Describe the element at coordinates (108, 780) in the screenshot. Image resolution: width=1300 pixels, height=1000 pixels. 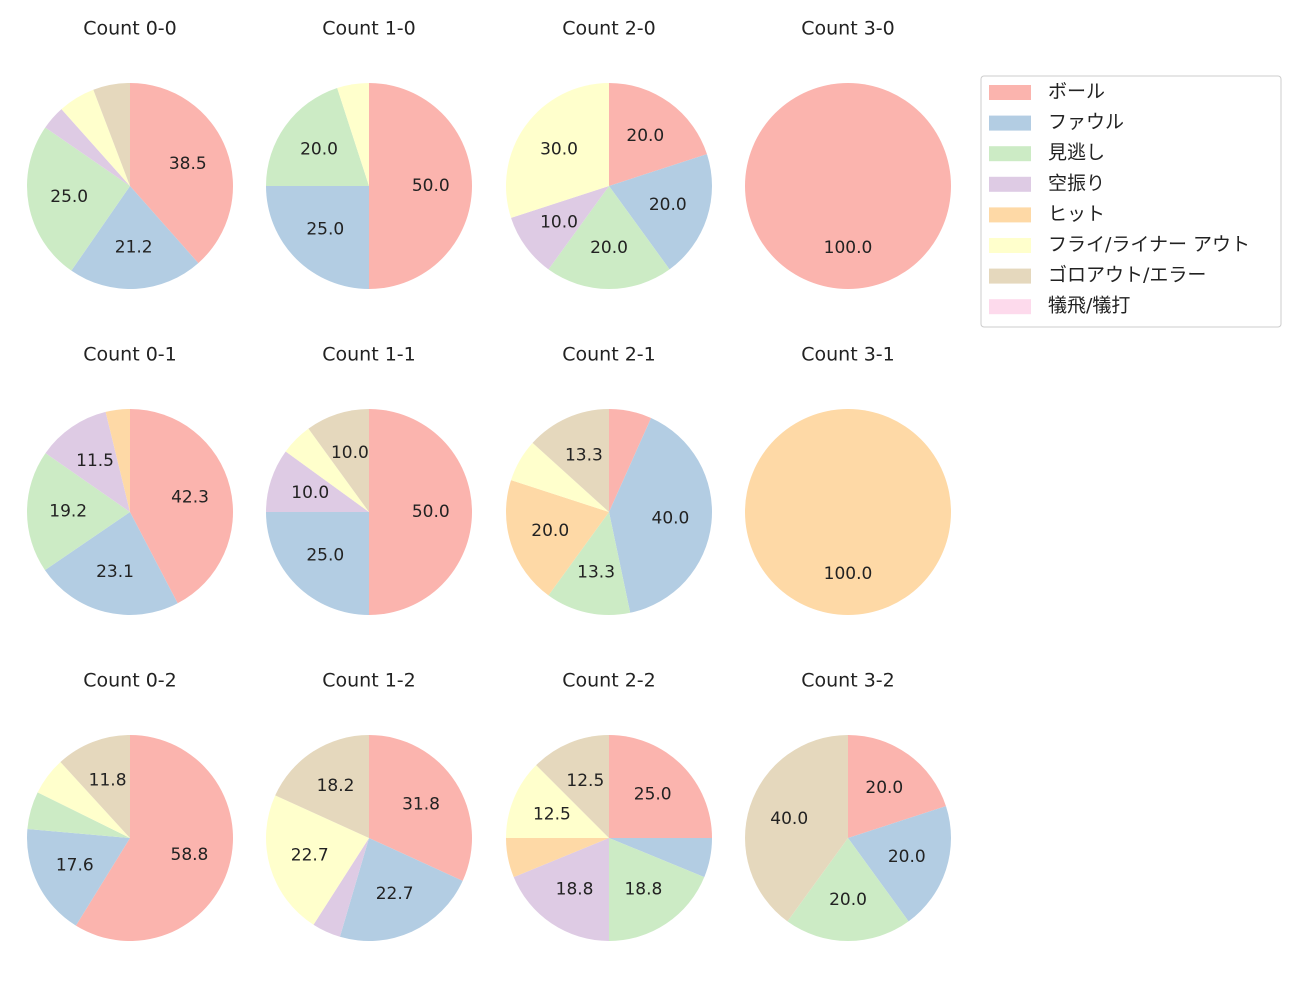
I see `value-label: 11.8` at that location.